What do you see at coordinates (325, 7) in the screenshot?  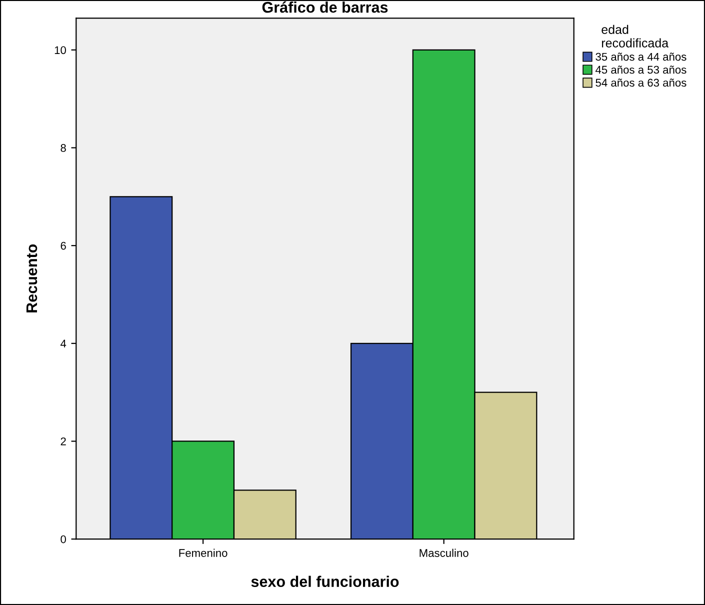 I see `chart-title: Gráfico de barras` at bounding box center [325, 7].